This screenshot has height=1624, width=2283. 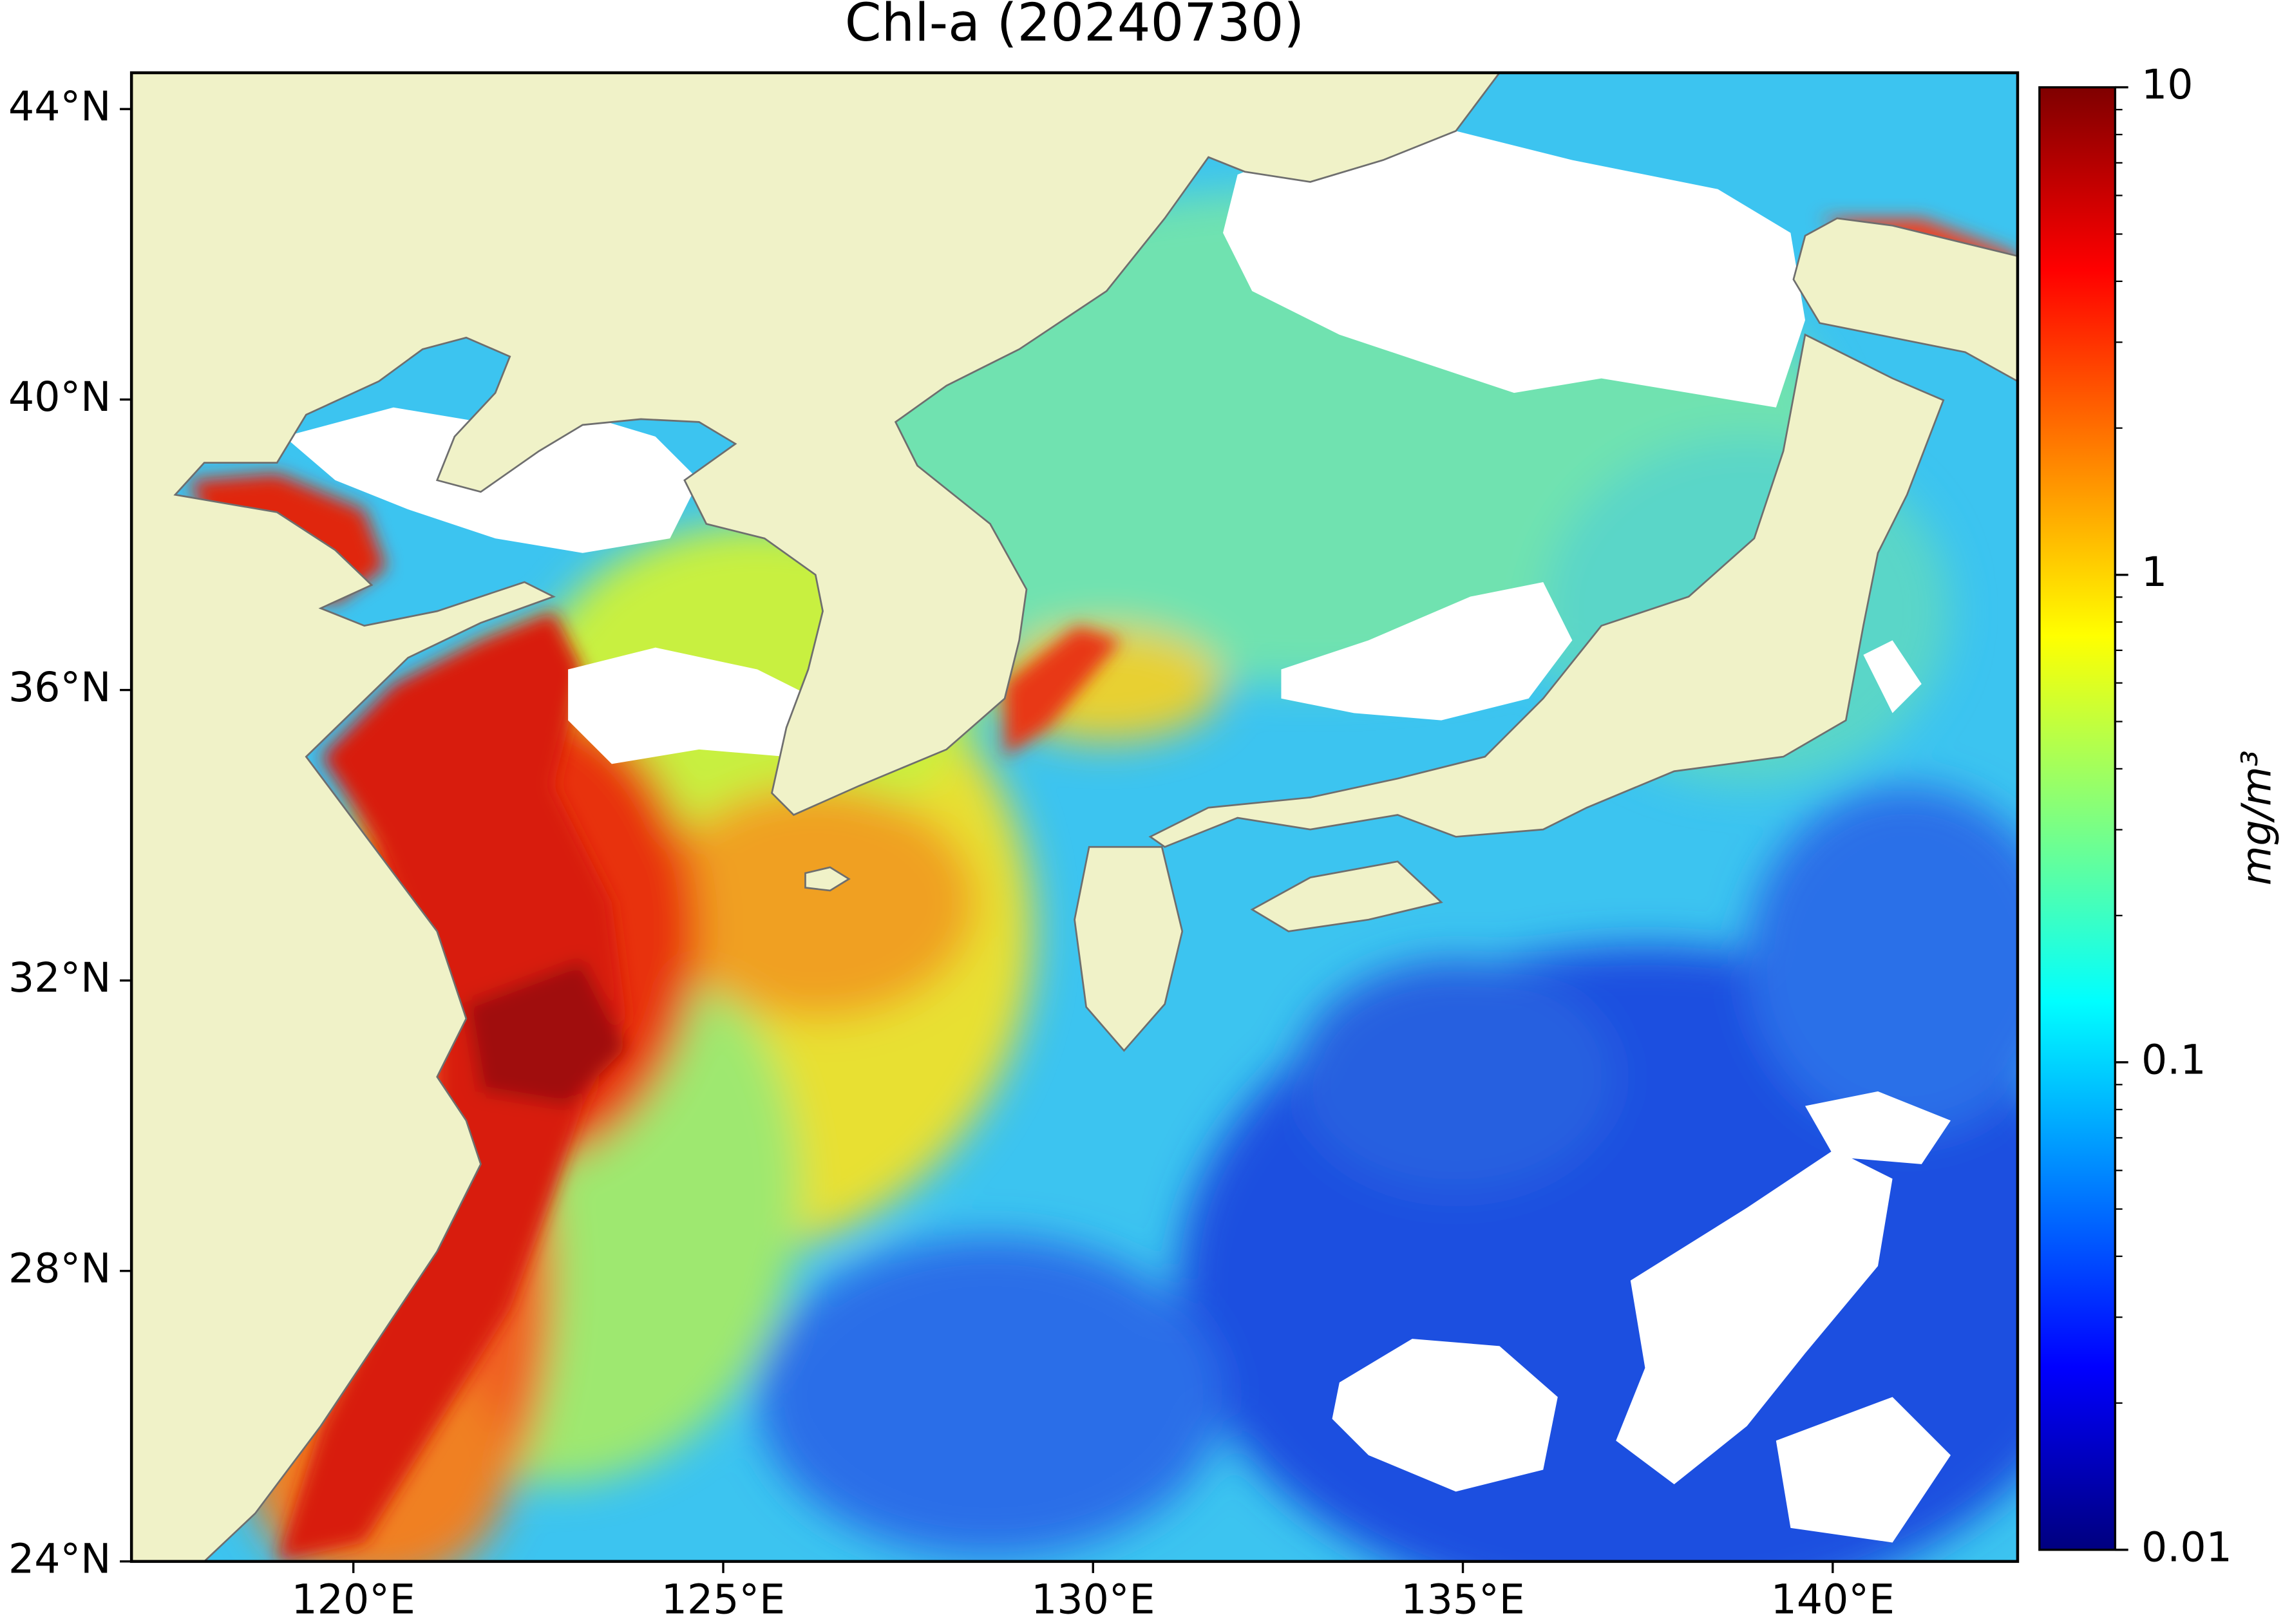 What do you see at coordinates (1462, 1600) in the screenshot?
I see `x-tick-label: 135°E` at bounding box center [1462, 1600].